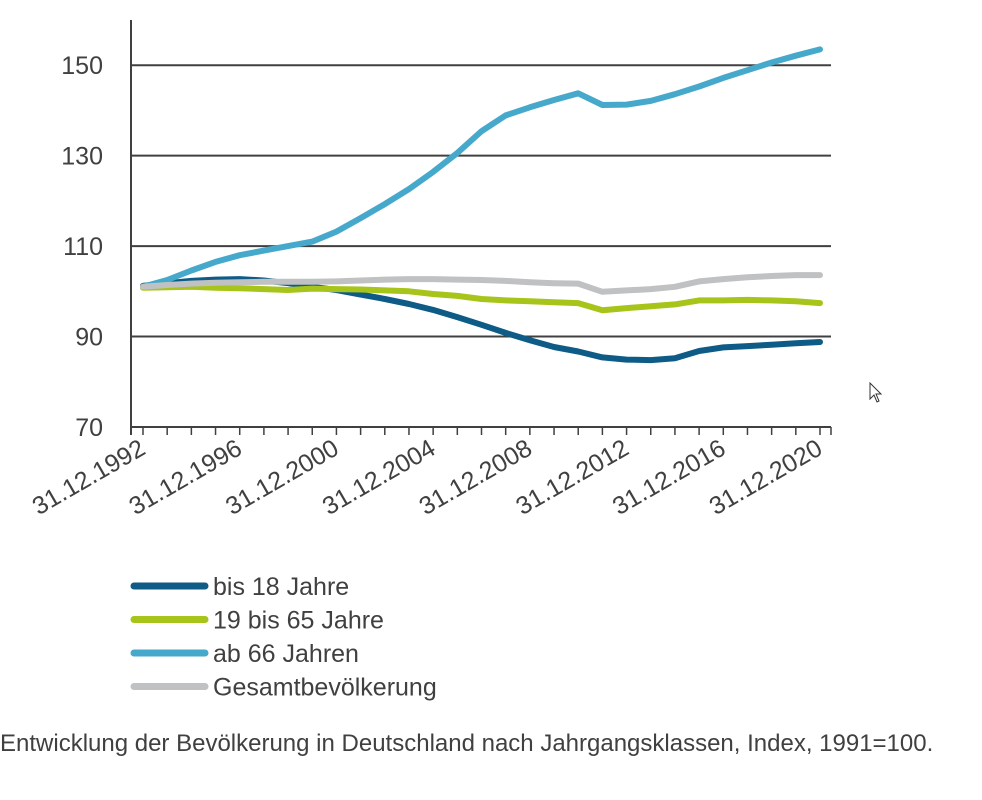 The height and width of the screenshot is (800, 982). Describe the element at coordinates (89, 428) in the screenshot. I see `y-tick-label: 70` at that location.